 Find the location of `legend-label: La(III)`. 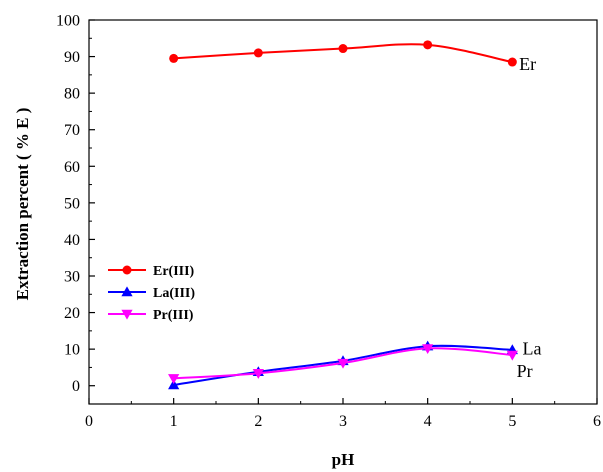

legend-label: La(III) is located at coordinates (174, 293).